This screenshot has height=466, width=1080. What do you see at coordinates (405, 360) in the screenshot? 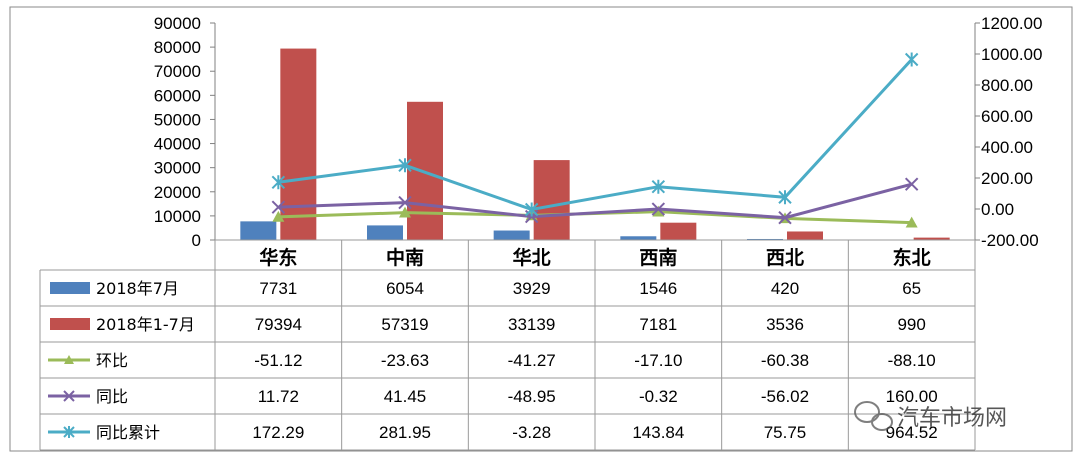
I see `data-label: -23.63` at bounding box center [405, 360].